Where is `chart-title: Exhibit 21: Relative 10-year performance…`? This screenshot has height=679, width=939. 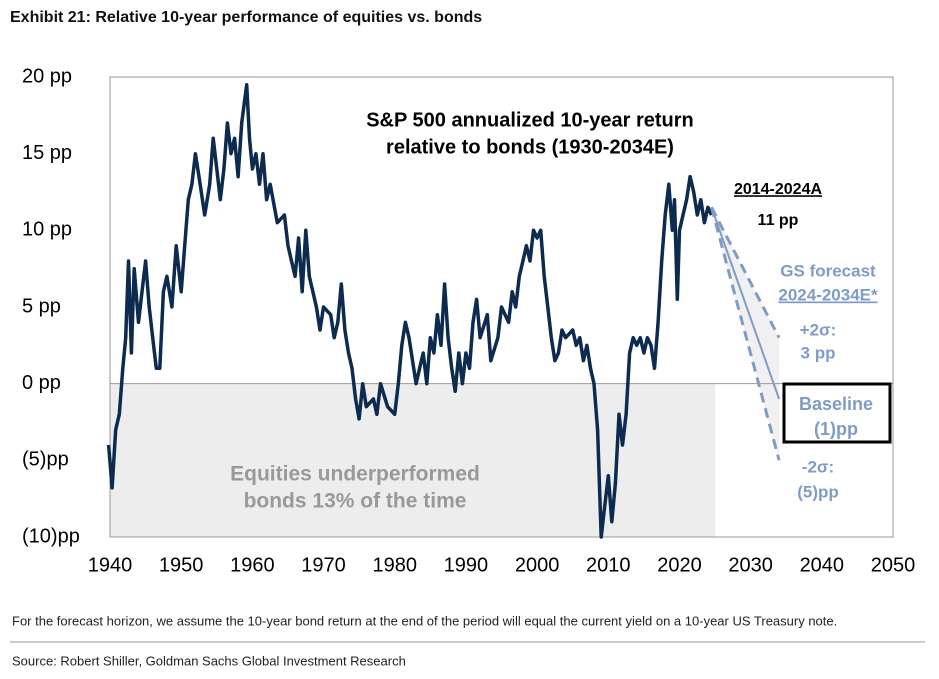
chart-title: Exhibit 21: Relative 10-year performance… is located at coordinates (246, 17).